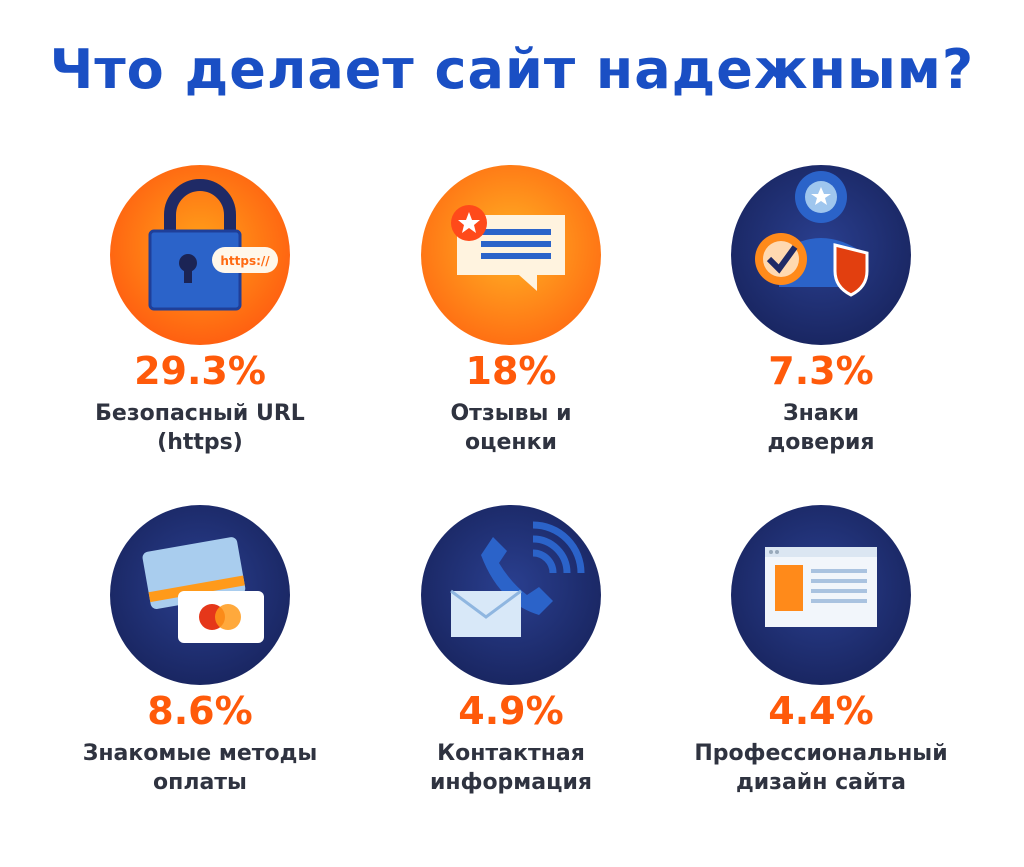  I want to click on svg-text: https://, so click(245, 261).